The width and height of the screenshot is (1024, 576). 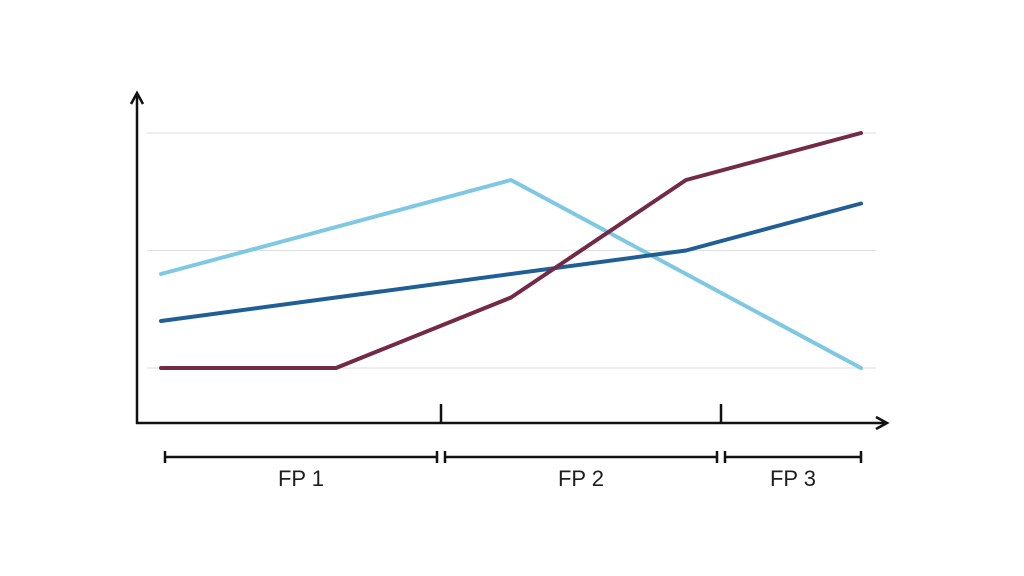 What do you see at coordinates (882, 423) in the screenshot?
I see `x-axis-arrowhead` at bounding box center [882, 423].